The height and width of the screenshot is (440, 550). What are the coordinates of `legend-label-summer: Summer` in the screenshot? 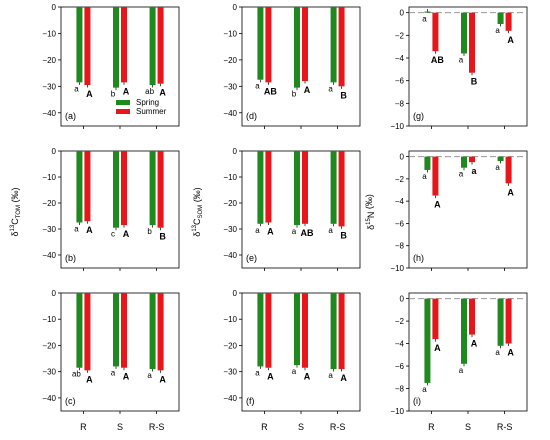 It's located at (151, 111).